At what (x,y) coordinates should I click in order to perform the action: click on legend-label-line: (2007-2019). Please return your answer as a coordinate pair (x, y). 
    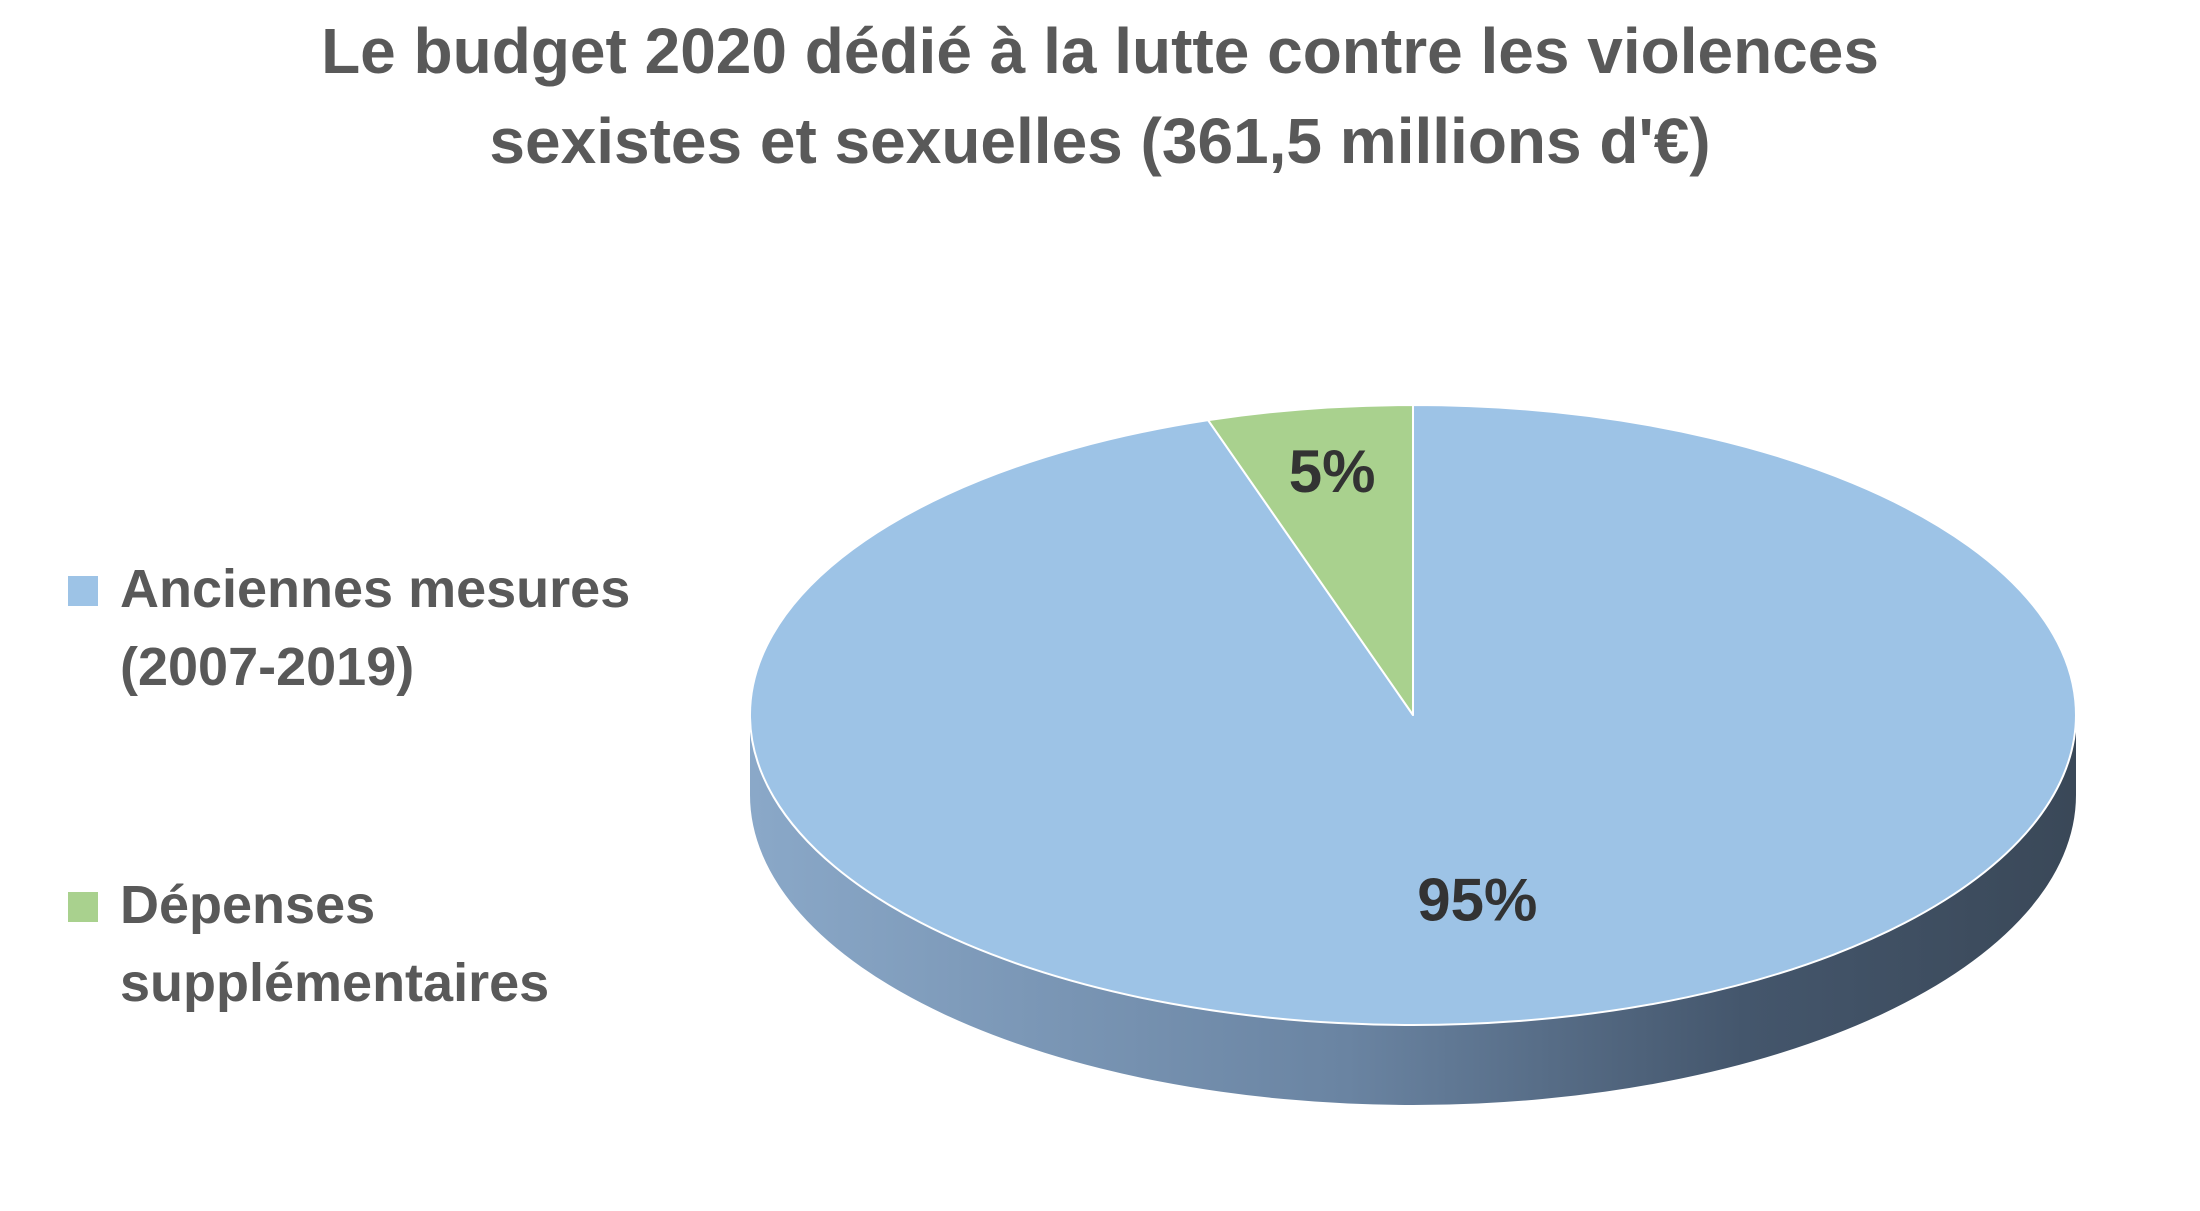
    Looking at the image, I should click on (267, 667).